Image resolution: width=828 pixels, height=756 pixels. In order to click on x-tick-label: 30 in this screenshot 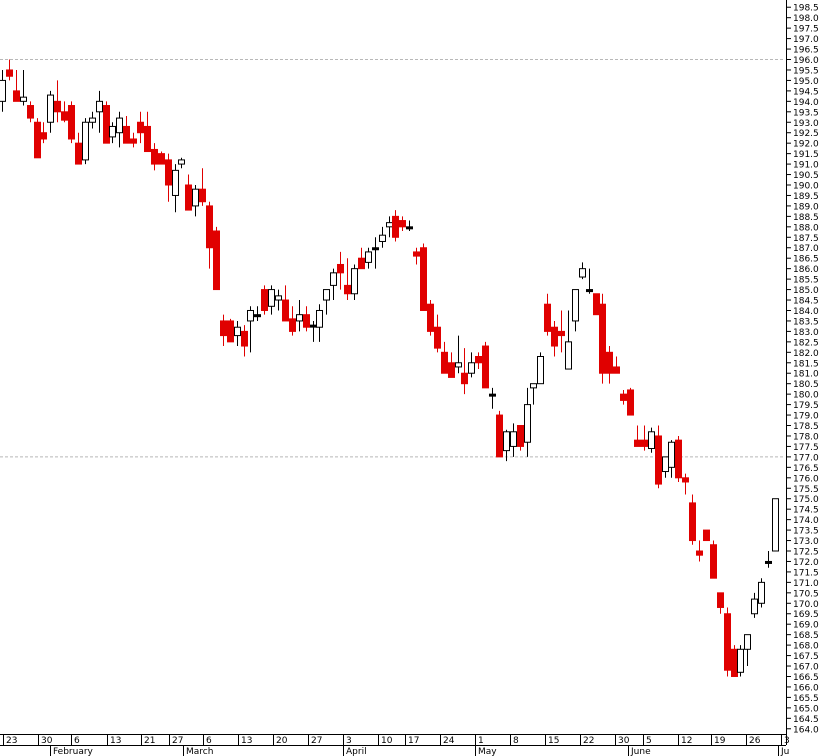, I will do `click(47, 741)`.